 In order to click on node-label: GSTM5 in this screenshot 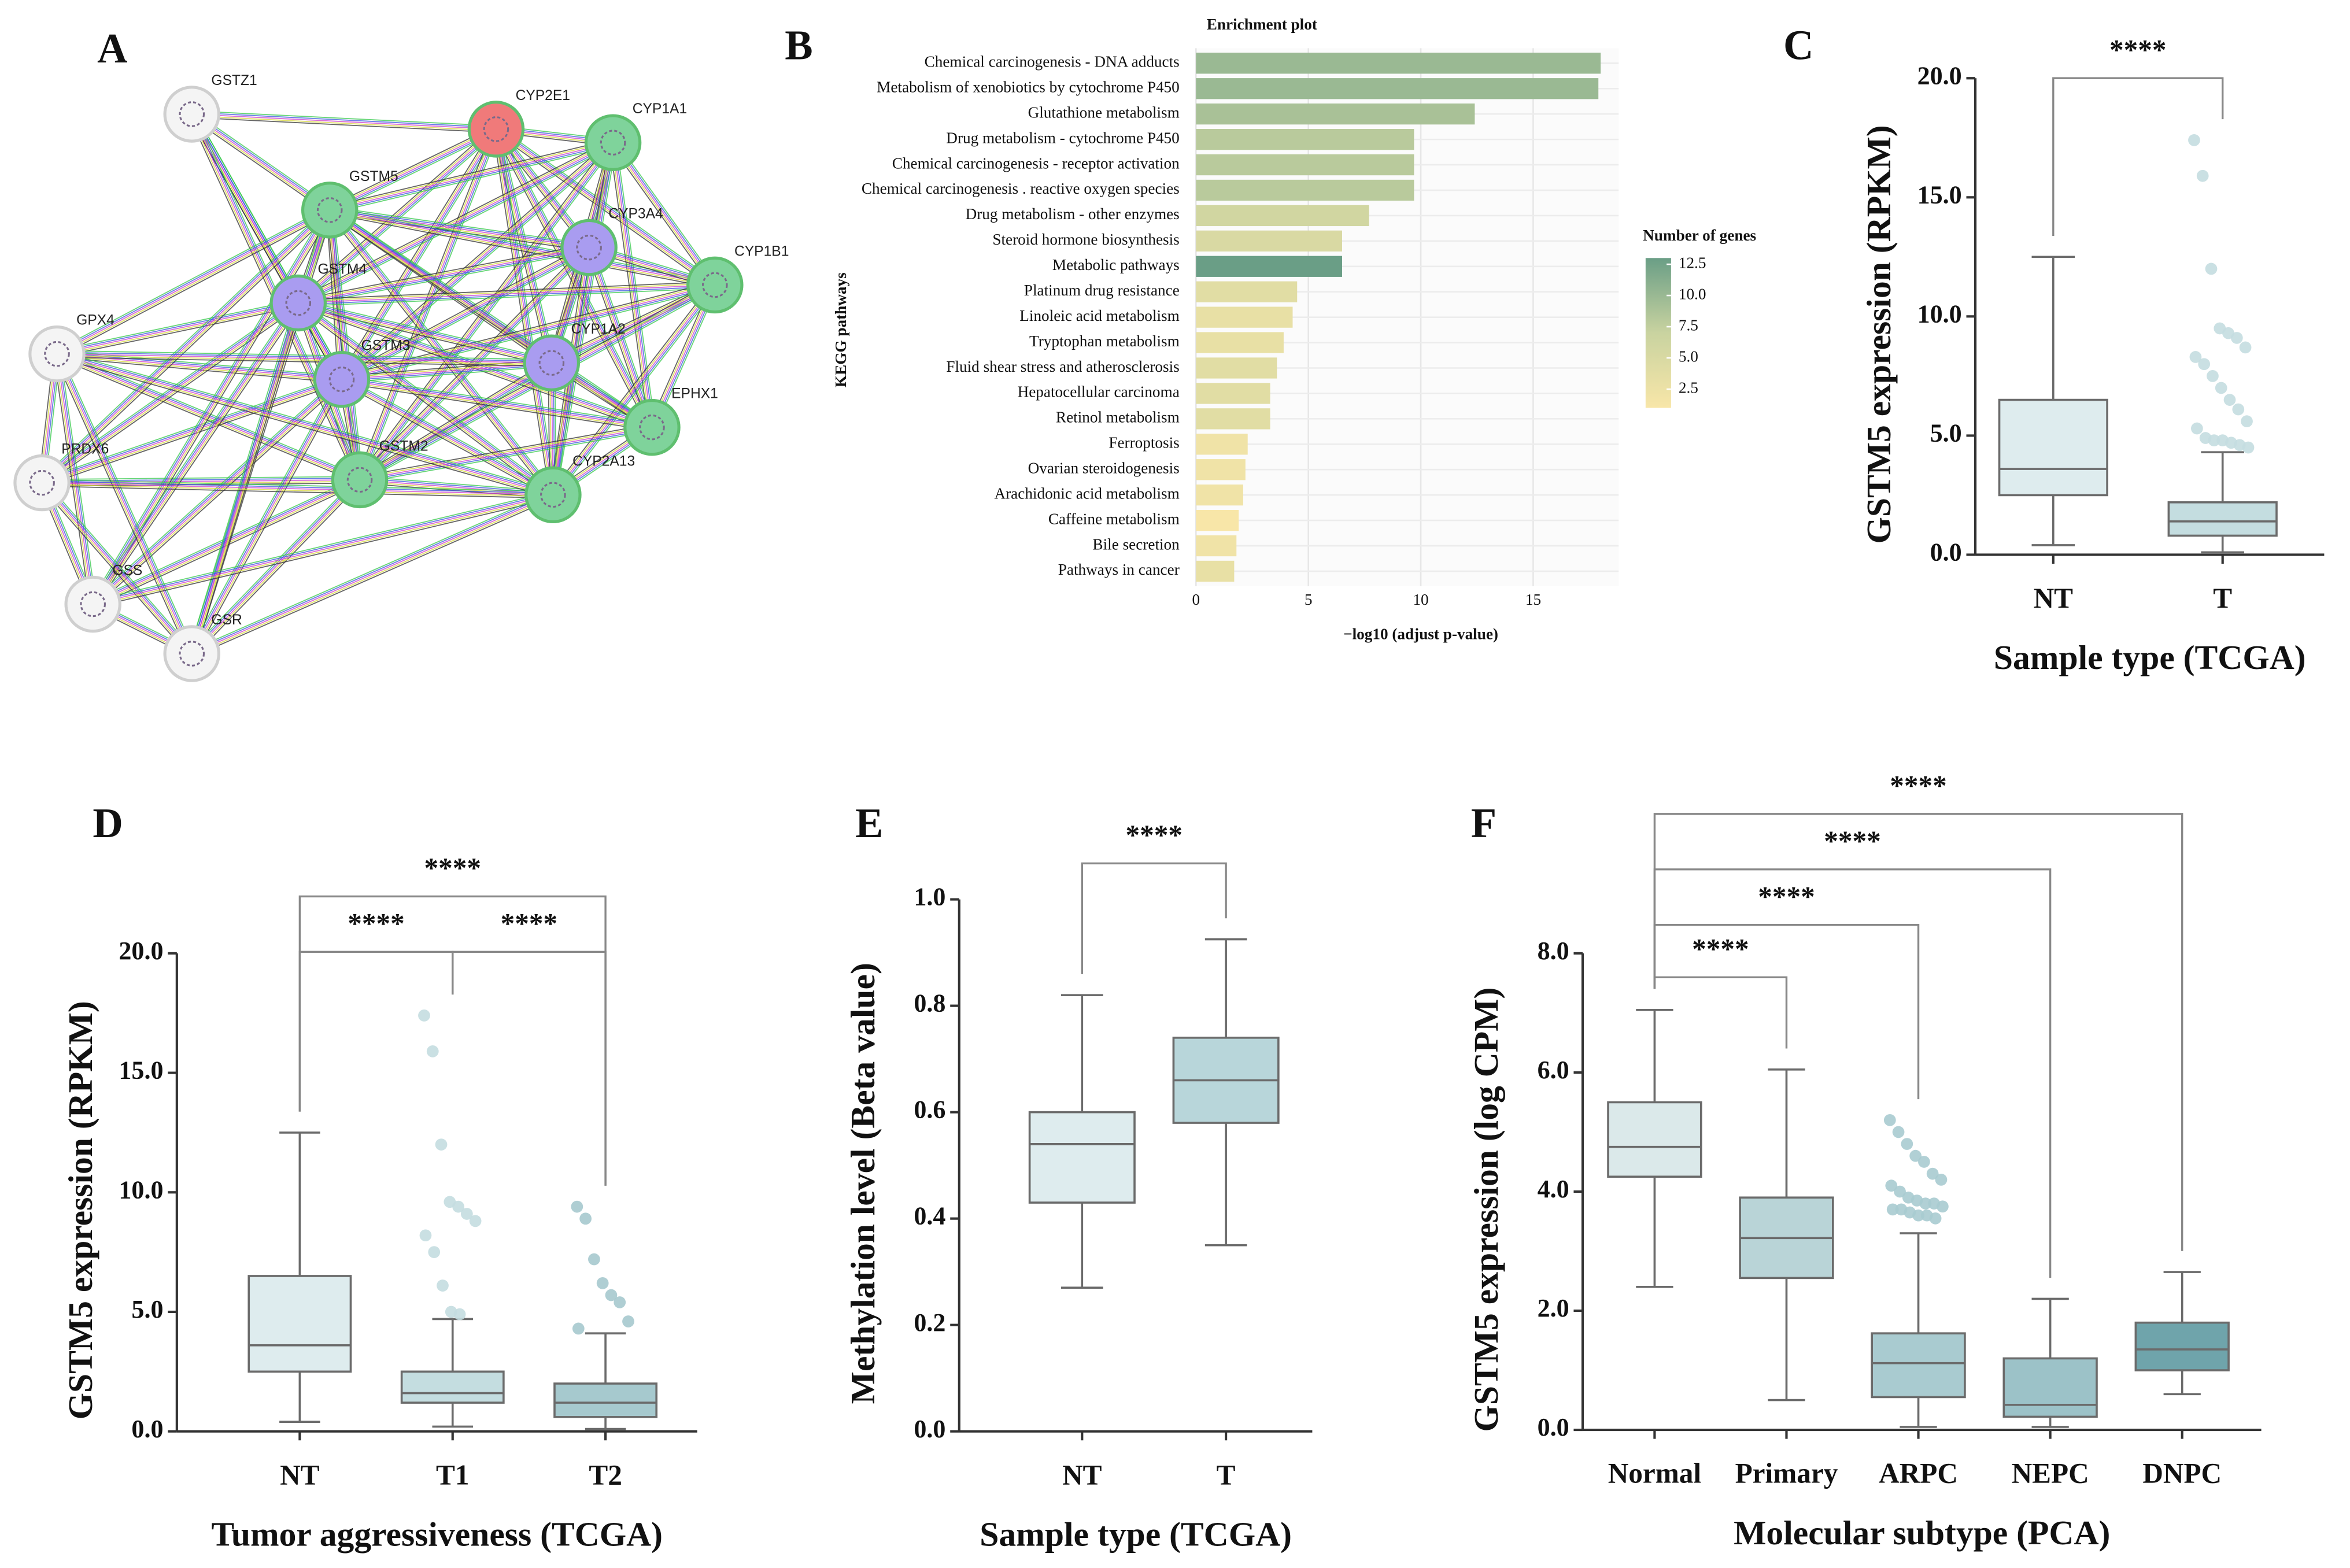, I will do `click(373, 177)`.